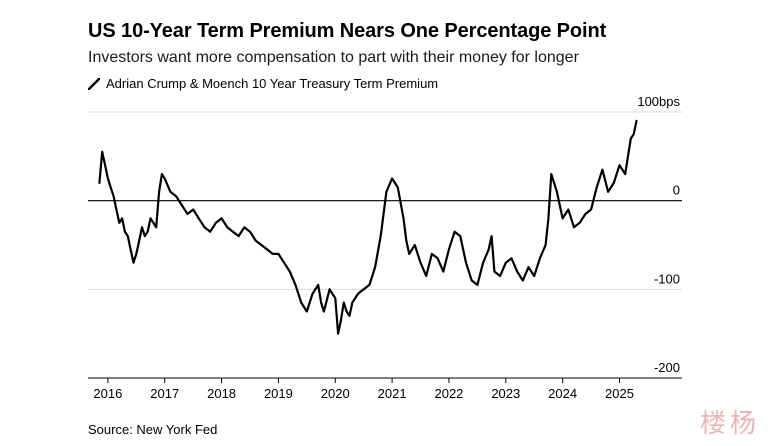 The height and width of the screenshot is (446, 768). What do you see at coordinates (729, 424) in the screenshot?
I see `watermark-stamp: 楼杨` at bounding box center [729, 424].